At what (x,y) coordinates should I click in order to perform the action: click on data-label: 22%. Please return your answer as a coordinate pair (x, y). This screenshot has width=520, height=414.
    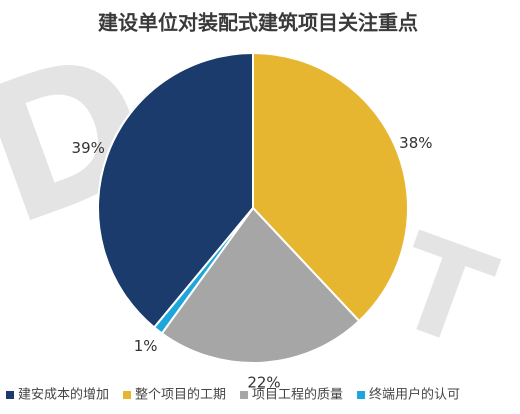
    Looking at the image, I should click on (263, 382).